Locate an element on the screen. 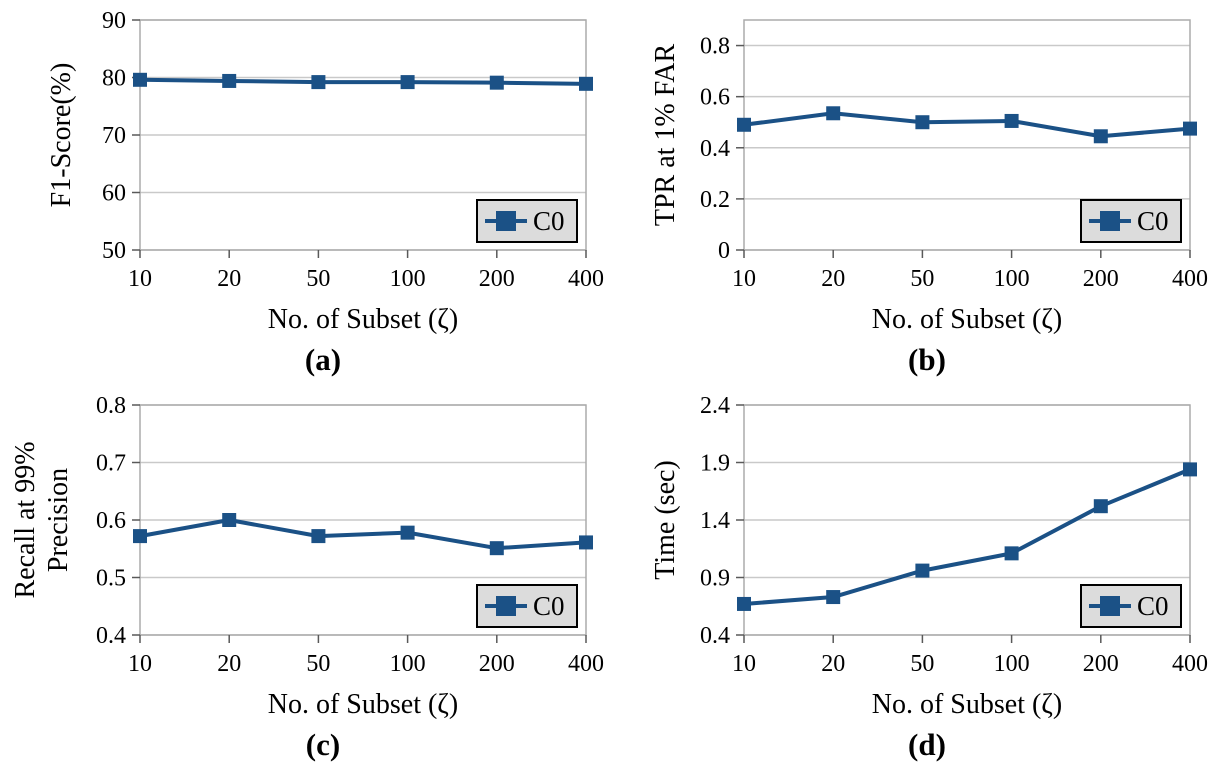  y-axis-title: Precision is located at coordinates (58, 520).